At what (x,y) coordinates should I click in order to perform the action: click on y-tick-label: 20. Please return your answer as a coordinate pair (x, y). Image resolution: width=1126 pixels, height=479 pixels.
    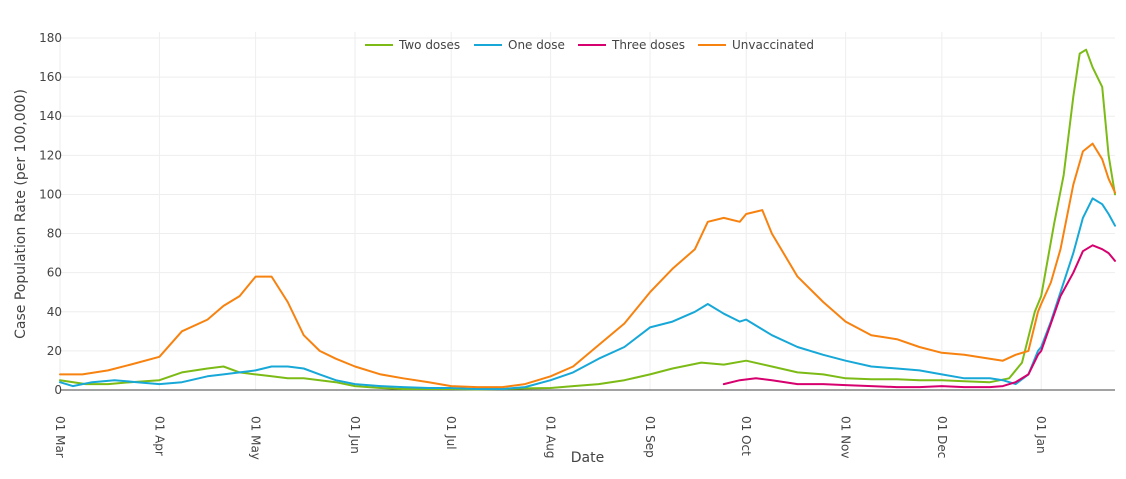
    Looking at the image, I should click on (54, 351).